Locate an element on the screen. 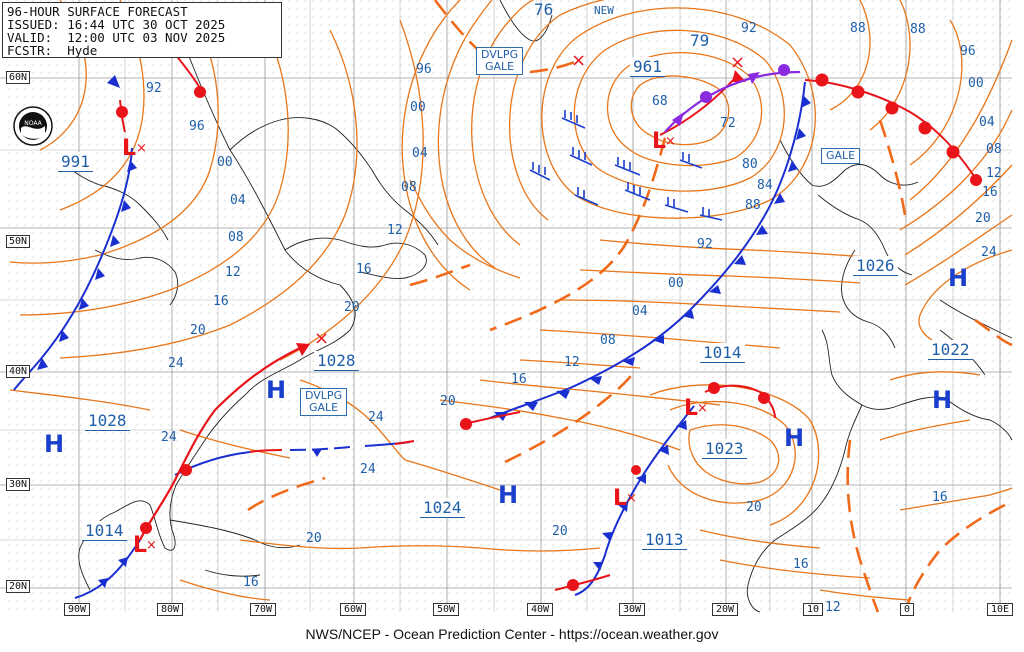  valid-time: VALID: 12:00 UTC 03 NOV 2025 is located at coordinates (116, 37).